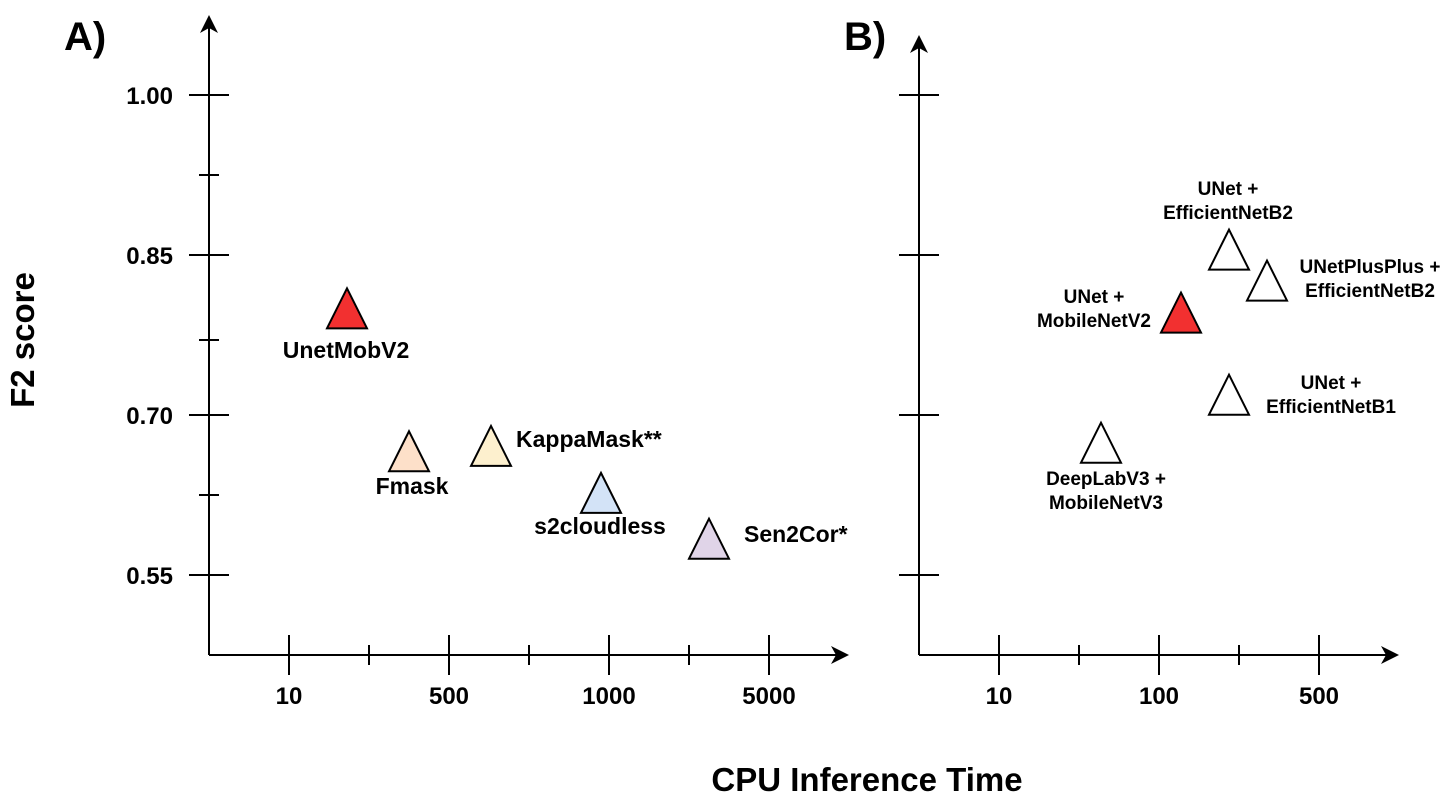 This screenshot has width=1456, height=804. What do you see at coordinates (589, 439) in the screenshot?
I see `panel-a-point-label: KappaMask**` at bounding box center [589, 439].